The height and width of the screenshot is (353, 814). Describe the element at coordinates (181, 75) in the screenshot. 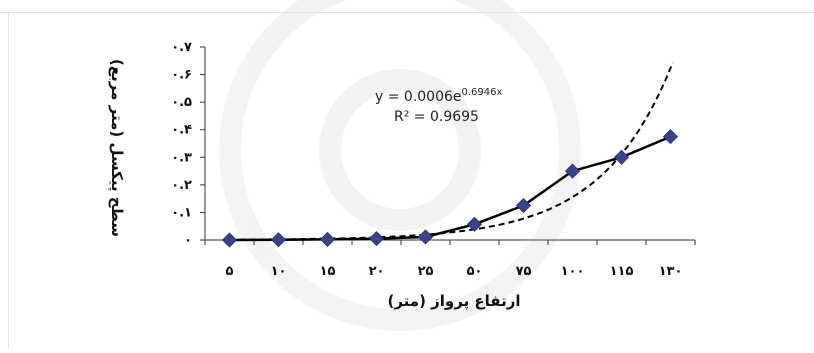

I see `y-tick-label: ۰.۶` at that location.